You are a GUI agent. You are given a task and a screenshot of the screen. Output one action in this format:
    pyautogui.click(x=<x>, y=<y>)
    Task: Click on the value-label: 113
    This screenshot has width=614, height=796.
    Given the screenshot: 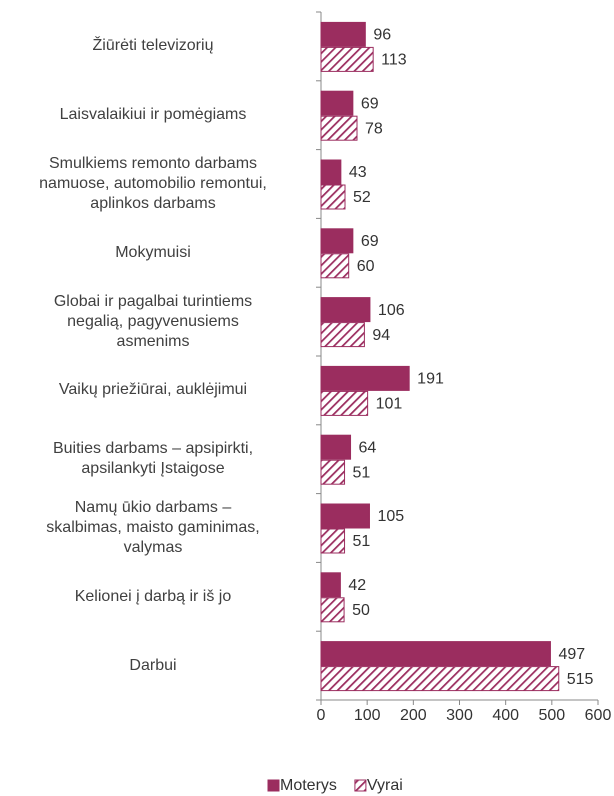 What is the action you would take?
    pyautogui.click(x=394, y=60)
    